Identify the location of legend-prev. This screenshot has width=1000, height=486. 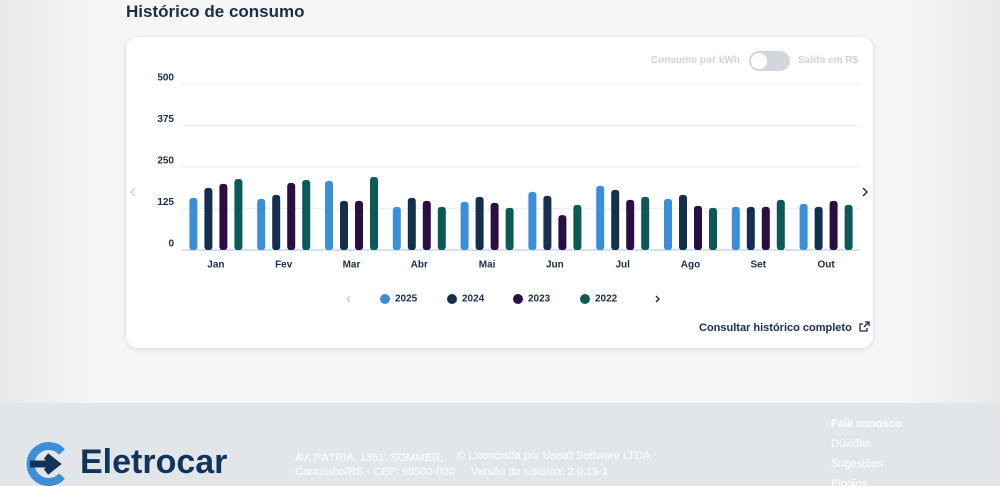
(348, 299).